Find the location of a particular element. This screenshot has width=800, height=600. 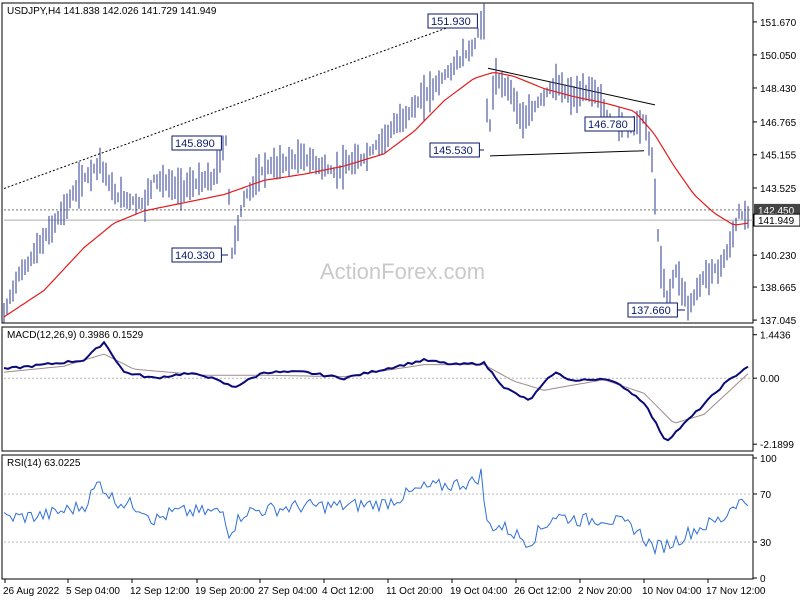

price-tick-label: 145.155 is located at coordinates (778, 156).